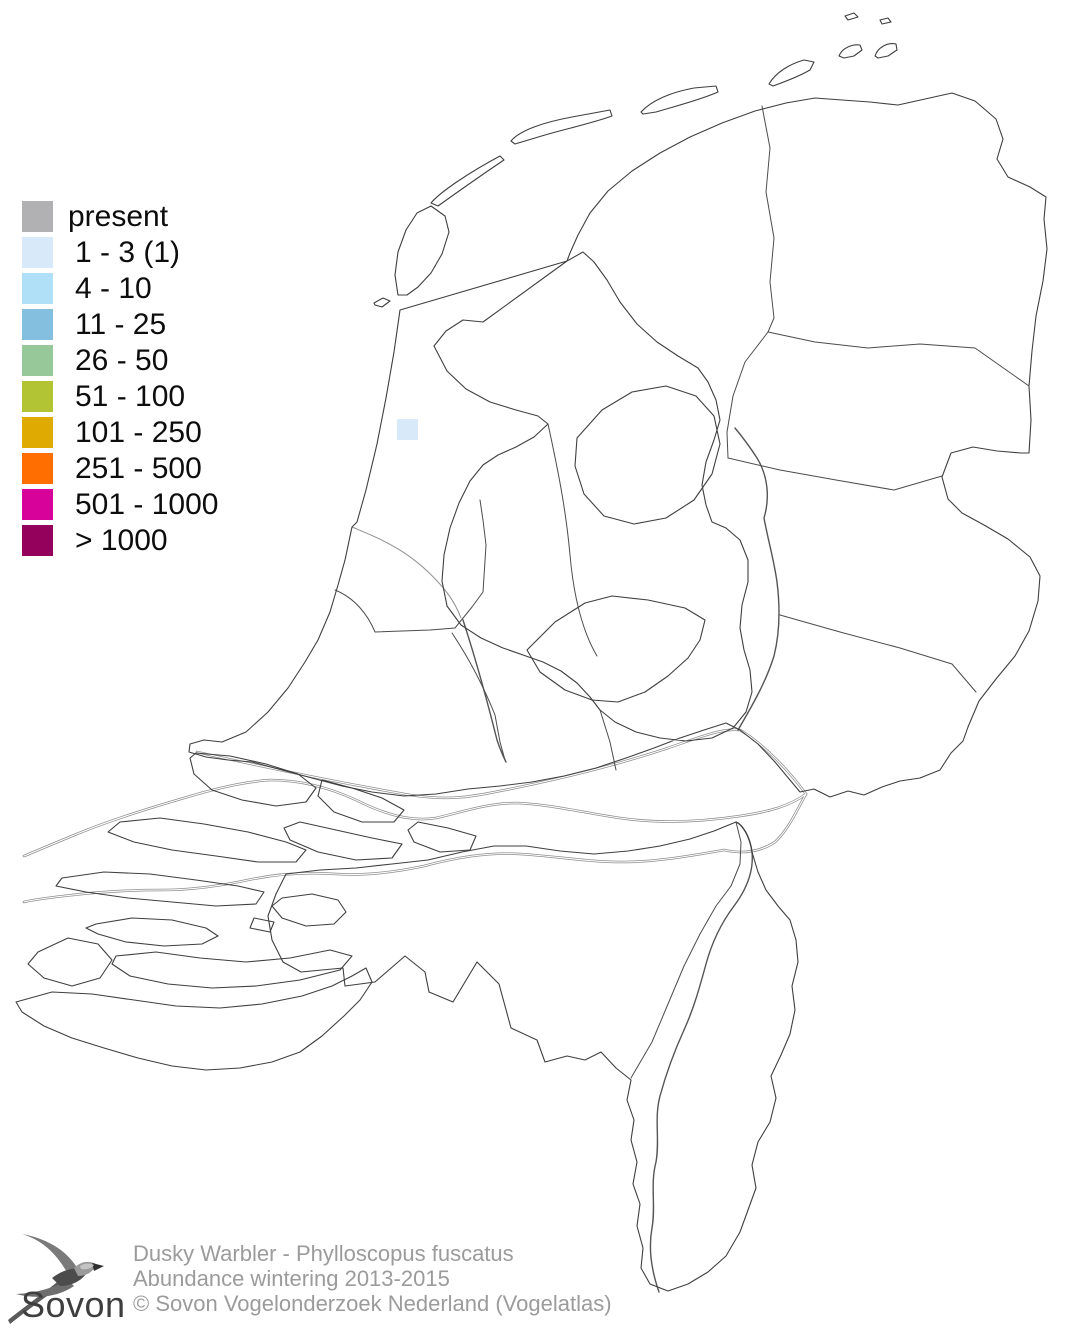 The height and width of the screenshot is (1340, 1074). What do you see at coordinates (232, 969) in the screenshot?
I see `island-zuid-beveland` at bounding box center [232, 969].